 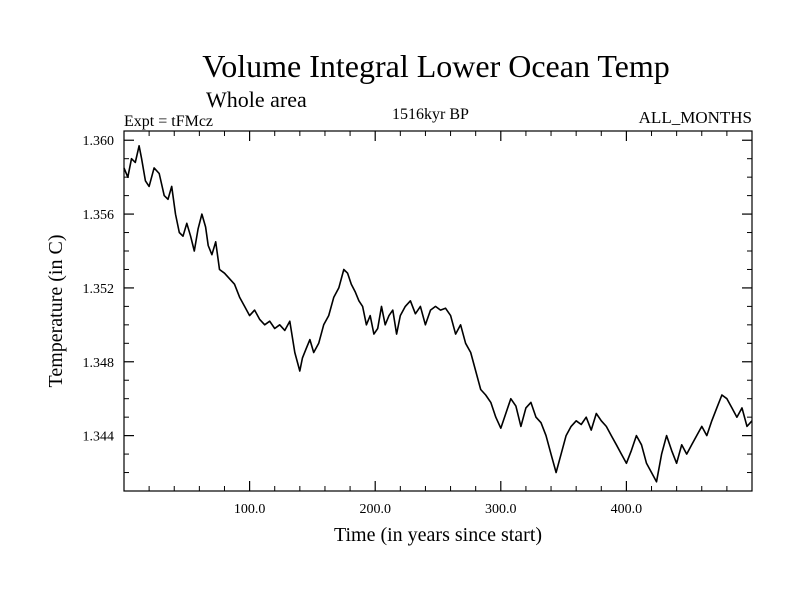 What do you see at coordinates (169, 121) in the screenshot?
I see `experiment-label: Expt = tFMcz` at bounding box center [169, 121].